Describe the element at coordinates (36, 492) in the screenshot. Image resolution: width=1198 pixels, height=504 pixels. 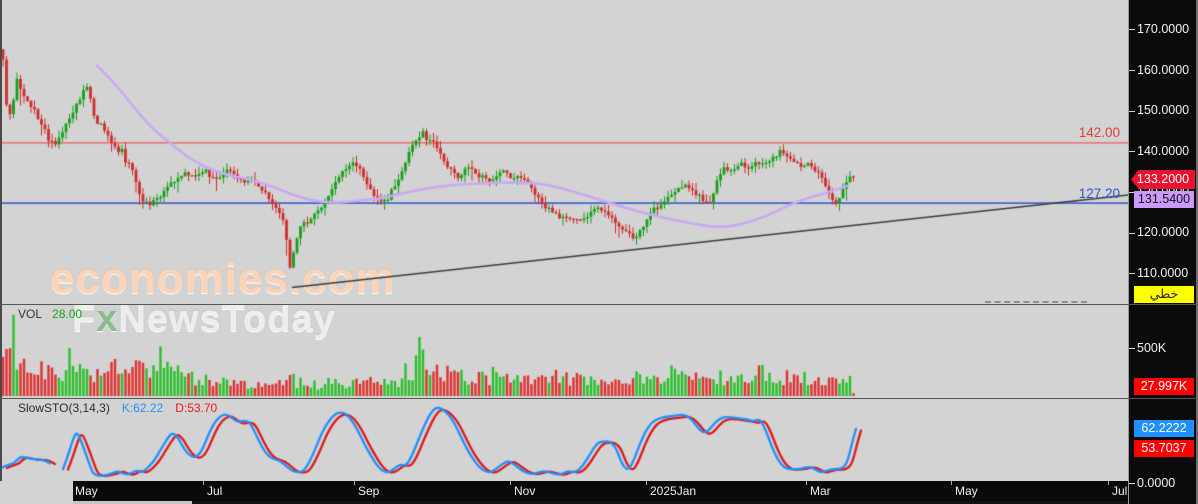
I see `axis-corner` at that location.